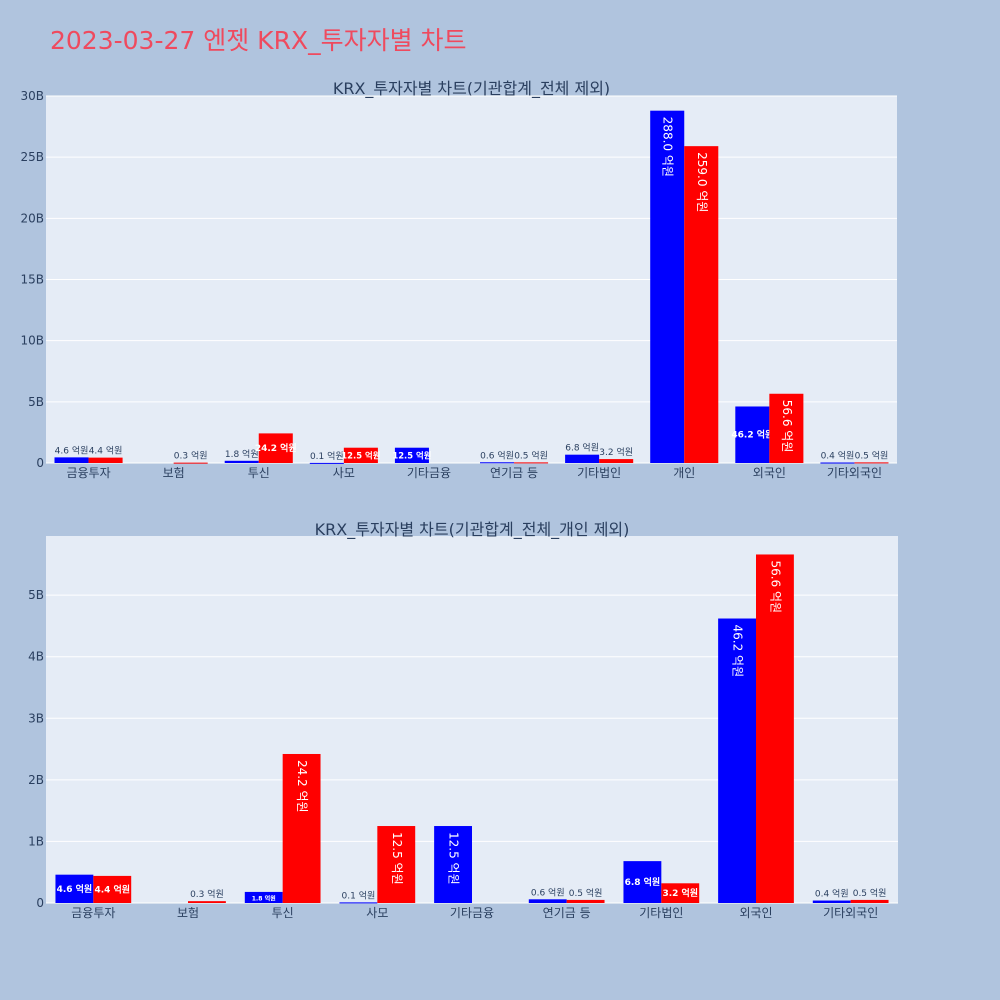 Image resolution: width=1000 pixels, height=1000 pixels. What do you see at coordinates (36, 841) in the screenshot?
I see `y-tick-label: 1B` at bounding box center [36, 841].